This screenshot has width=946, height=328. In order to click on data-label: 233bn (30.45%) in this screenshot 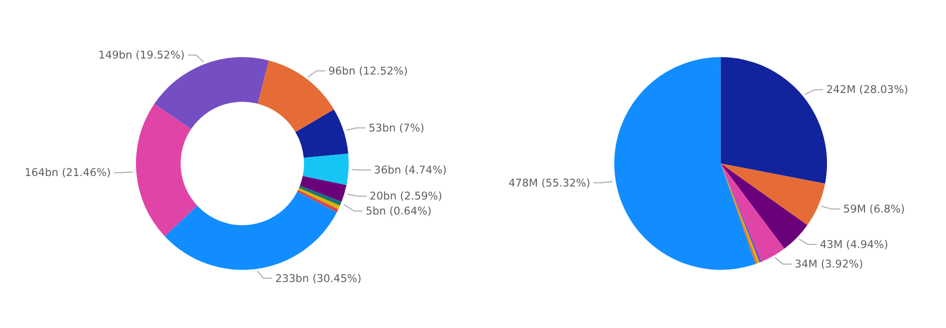, I will do `click(318, 278)`.